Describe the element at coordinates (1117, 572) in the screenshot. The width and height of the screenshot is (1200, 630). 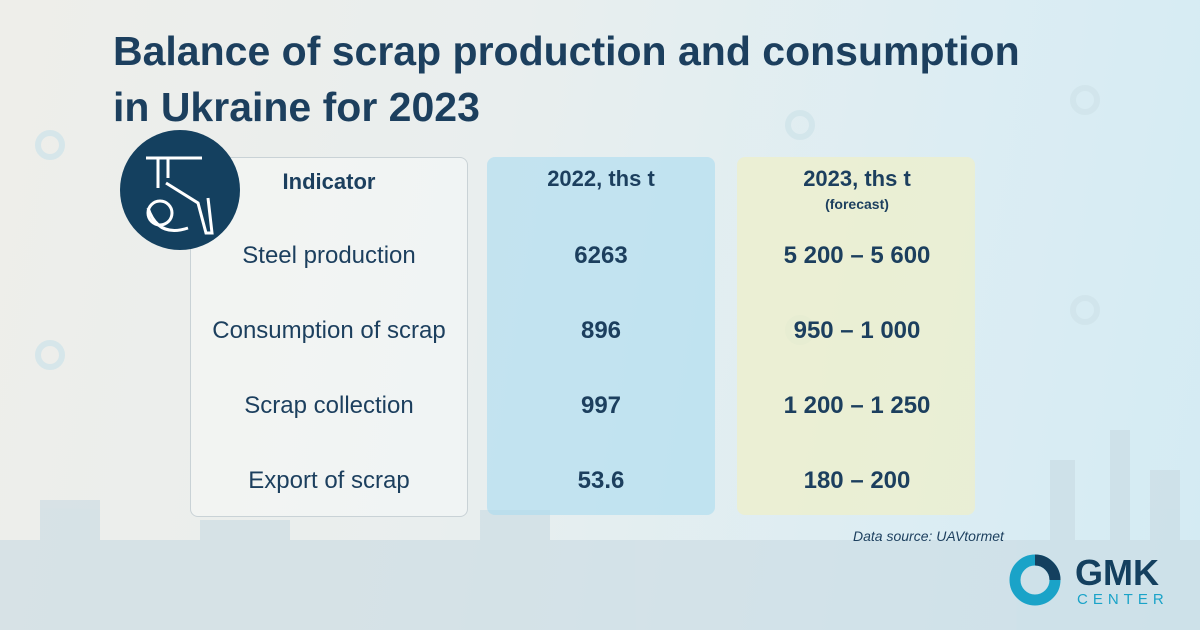
I see `logo-text: GMK` at that location.